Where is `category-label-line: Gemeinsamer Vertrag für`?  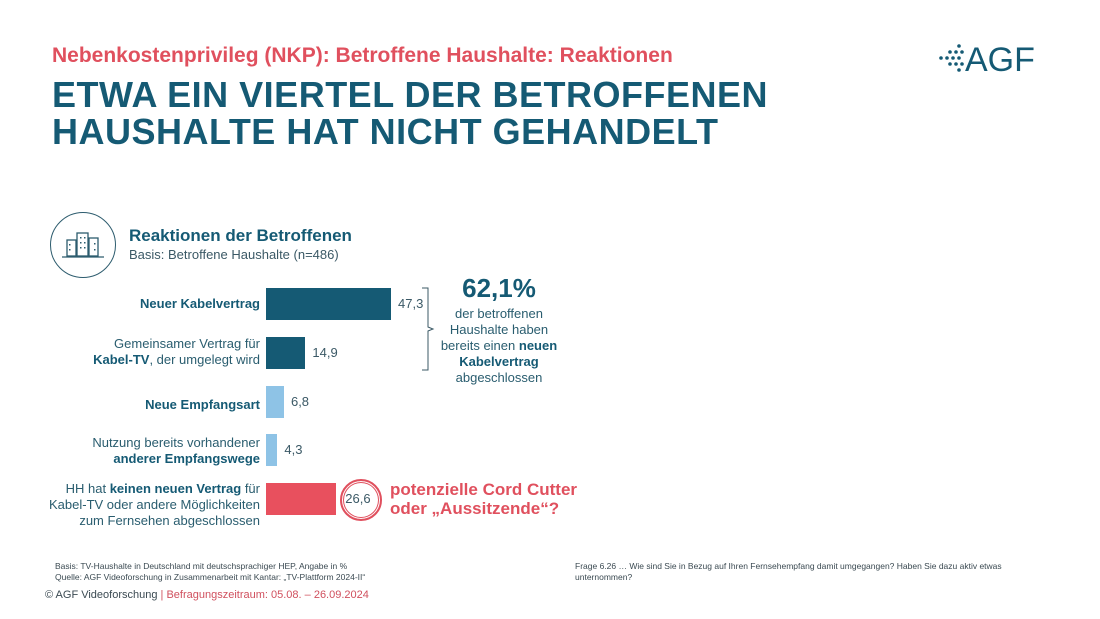 category-label-line: Gemeinsamer Vertrag für is located at coordinates (187, 343).